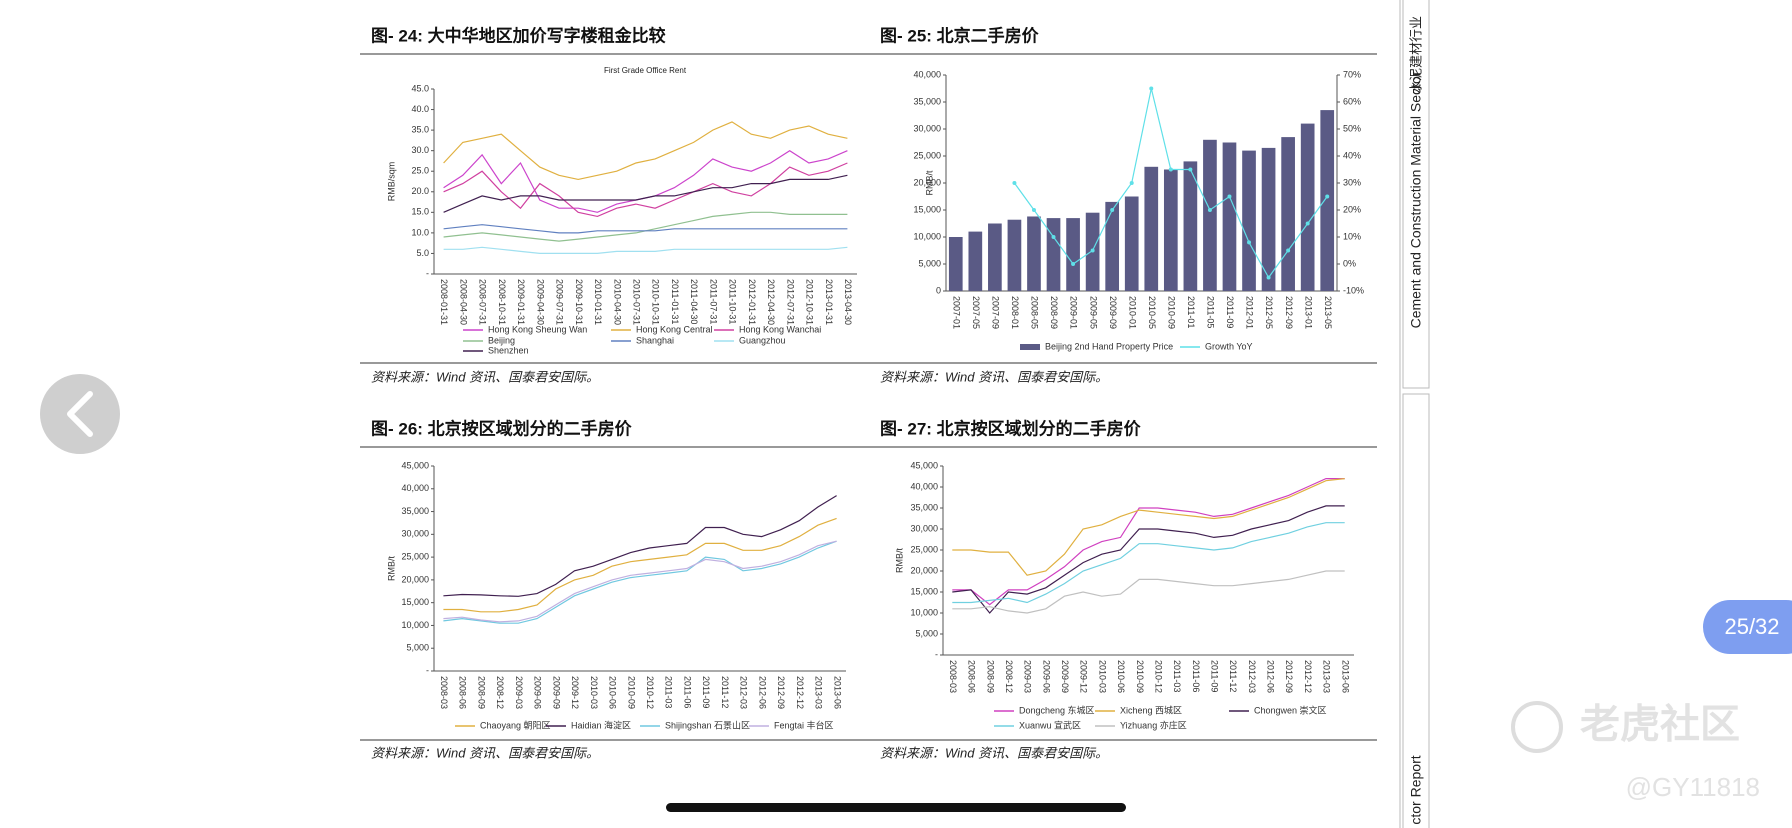 The width and height of the screenshot is (1792, 828). What do you see at coordinates (617, 302) in the screenshot?
I see `x-tick-label: 2010-04-30` at bounding box center [617, 302].